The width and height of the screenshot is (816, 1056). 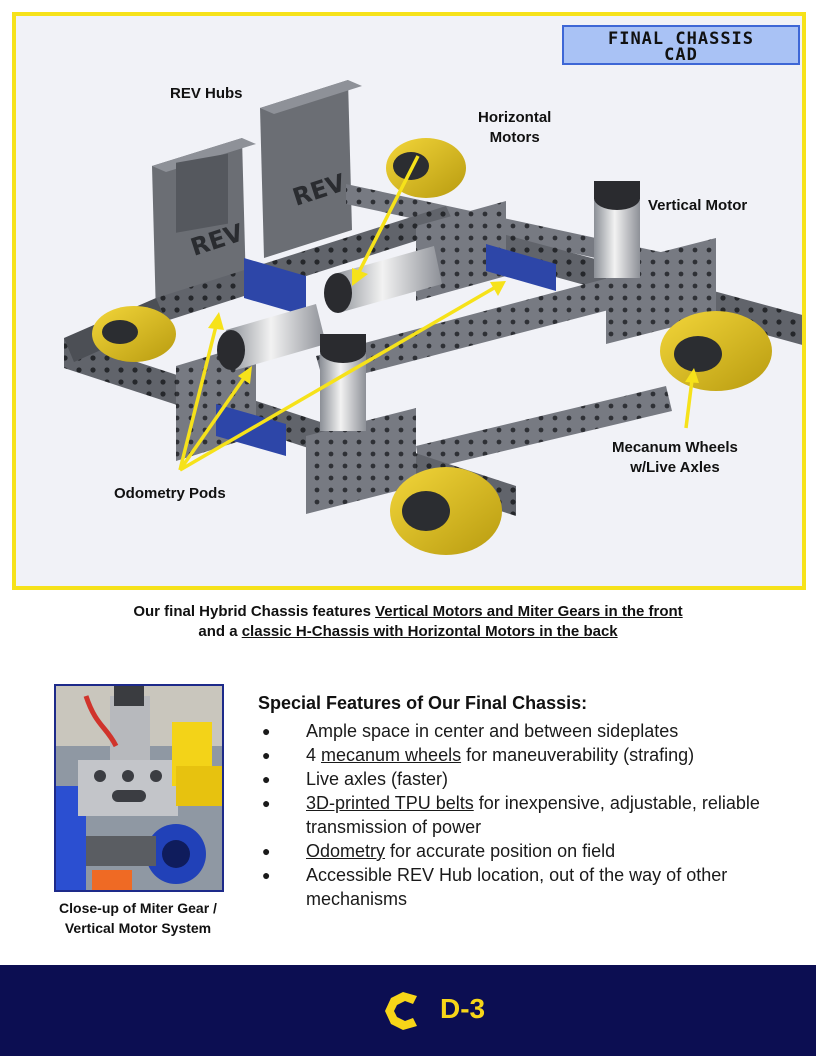 What do you see at coordinates (617, 229) in the screenshot?
I see `vertical-motor-back` at bounding box center [617, 229].